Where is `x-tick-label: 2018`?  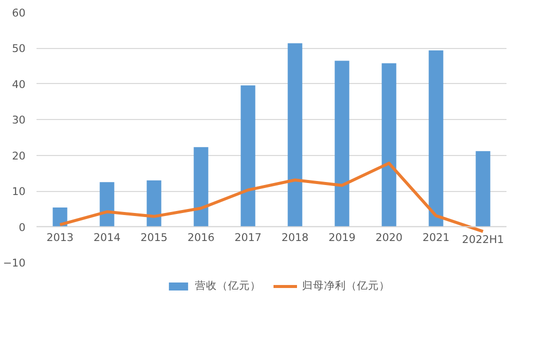
x-tick-label: 2018 is located at coordinates (295, 237).